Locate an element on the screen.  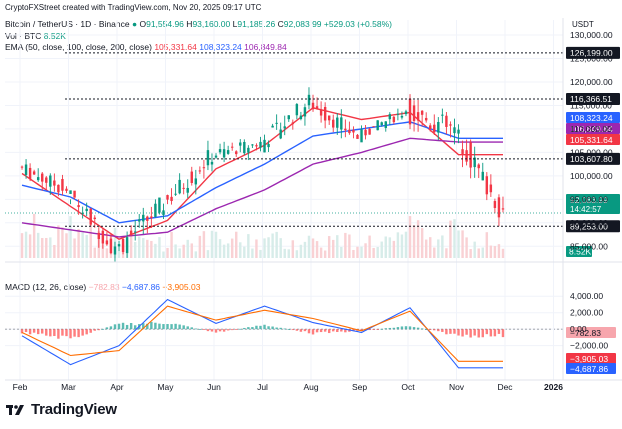
price-badge-label: 105,331.64 is located at coordinates (591, 140).